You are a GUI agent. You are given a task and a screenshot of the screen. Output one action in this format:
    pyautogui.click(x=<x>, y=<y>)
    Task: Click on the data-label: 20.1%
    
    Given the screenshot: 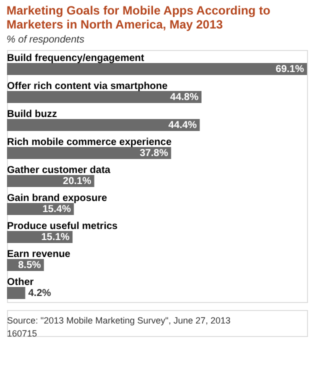 What is the action you would take?
    pyautogui.click(x=77, y=181)
    